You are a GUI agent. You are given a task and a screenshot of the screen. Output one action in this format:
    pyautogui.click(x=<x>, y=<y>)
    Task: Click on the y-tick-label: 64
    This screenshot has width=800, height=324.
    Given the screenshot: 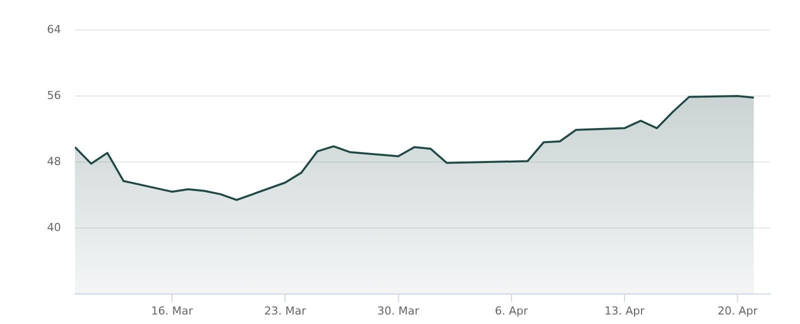 What is the action you would take?
    pyautogui.click(x=54, y=29)
    